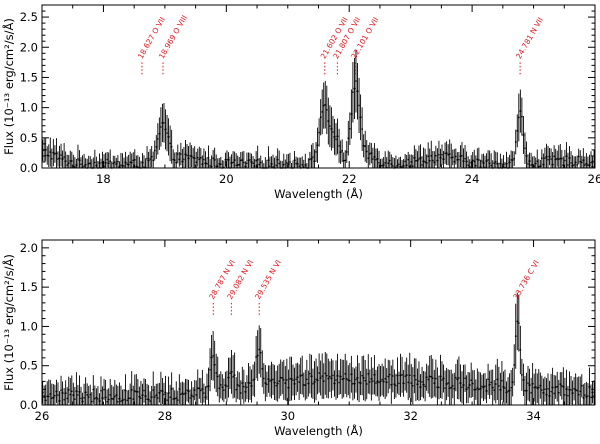 Image resolution: width=600 pixels, height=444 pixels. I want to click on x-tick-label: 24, so click(472, 179).